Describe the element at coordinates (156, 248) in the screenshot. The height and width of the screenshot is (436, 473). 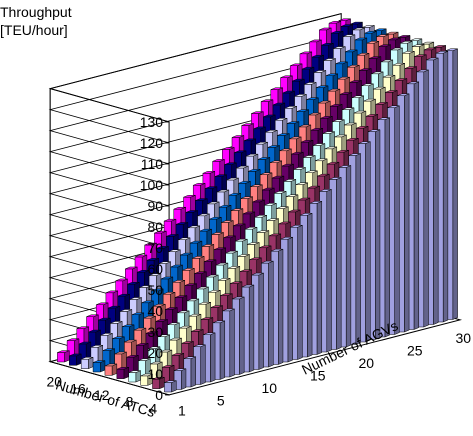
I see `y-tick-label: 70` at that location.